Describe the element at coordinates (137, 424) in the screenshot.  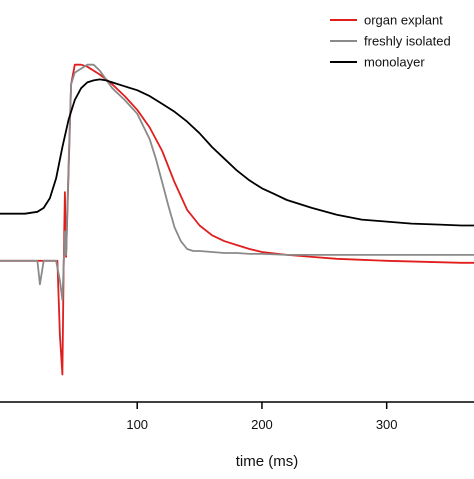
I see `x-tick-label: 100` at that location.